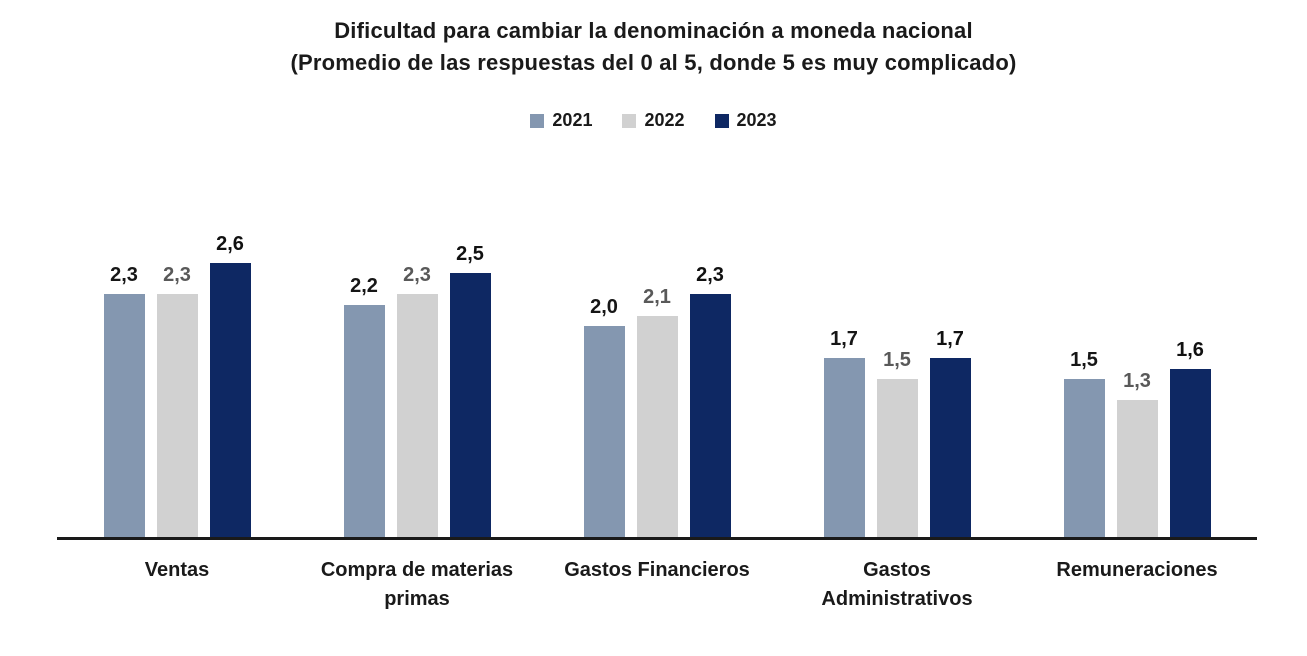  What do you see at coordinates (657, 297) in the screenshot?
I see `bar-value-label: 2,1` at bounding box center [657, 297].